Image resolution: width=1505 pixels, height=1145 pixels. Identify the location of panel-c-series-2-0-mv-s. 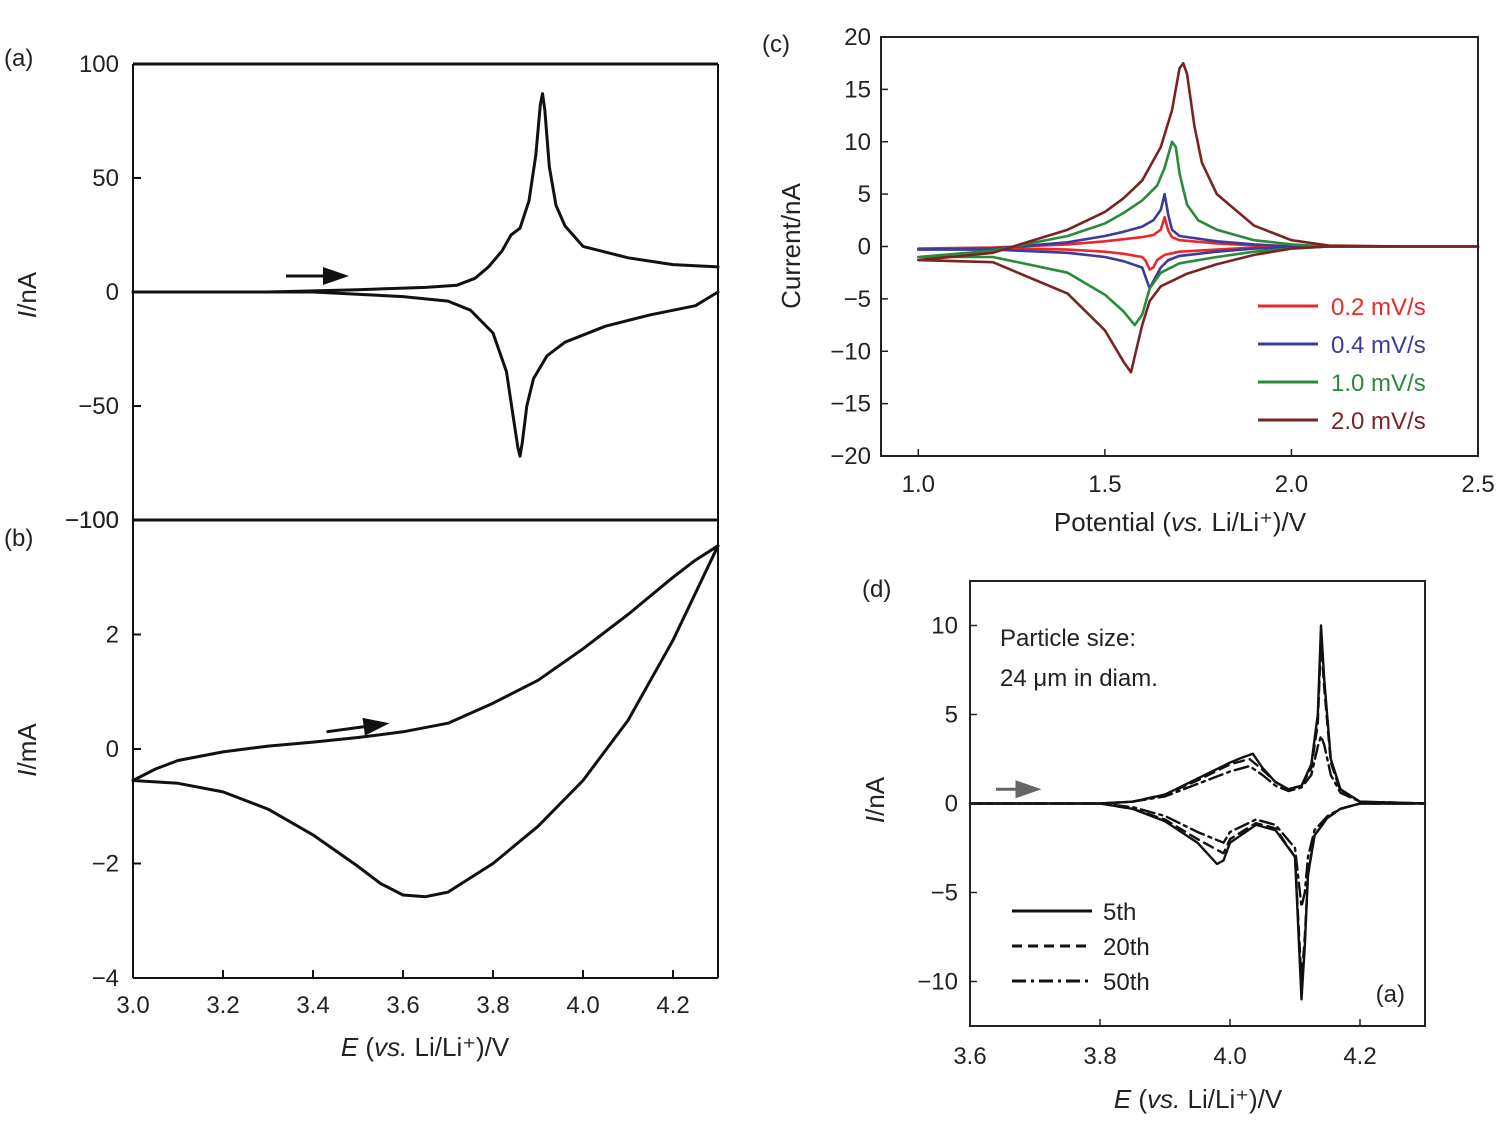
(1198, 217).